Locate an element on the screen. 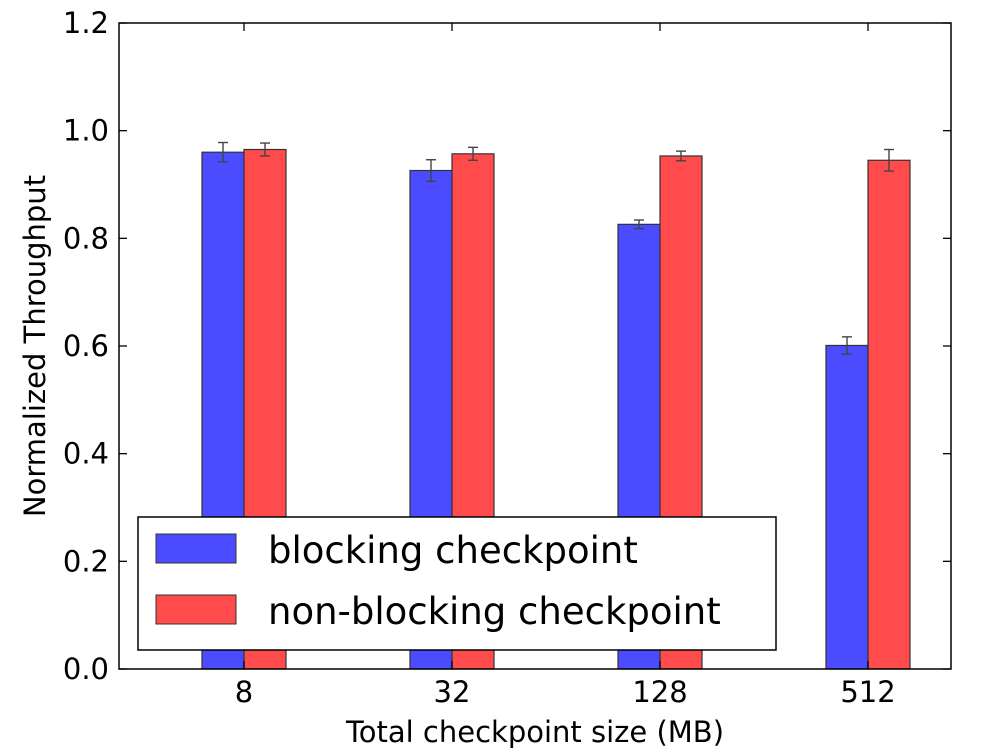 Image resolution: width=981 pixels, height=752 pixels. y-tick-label: 1.0 is located at coordinates (86, 131).